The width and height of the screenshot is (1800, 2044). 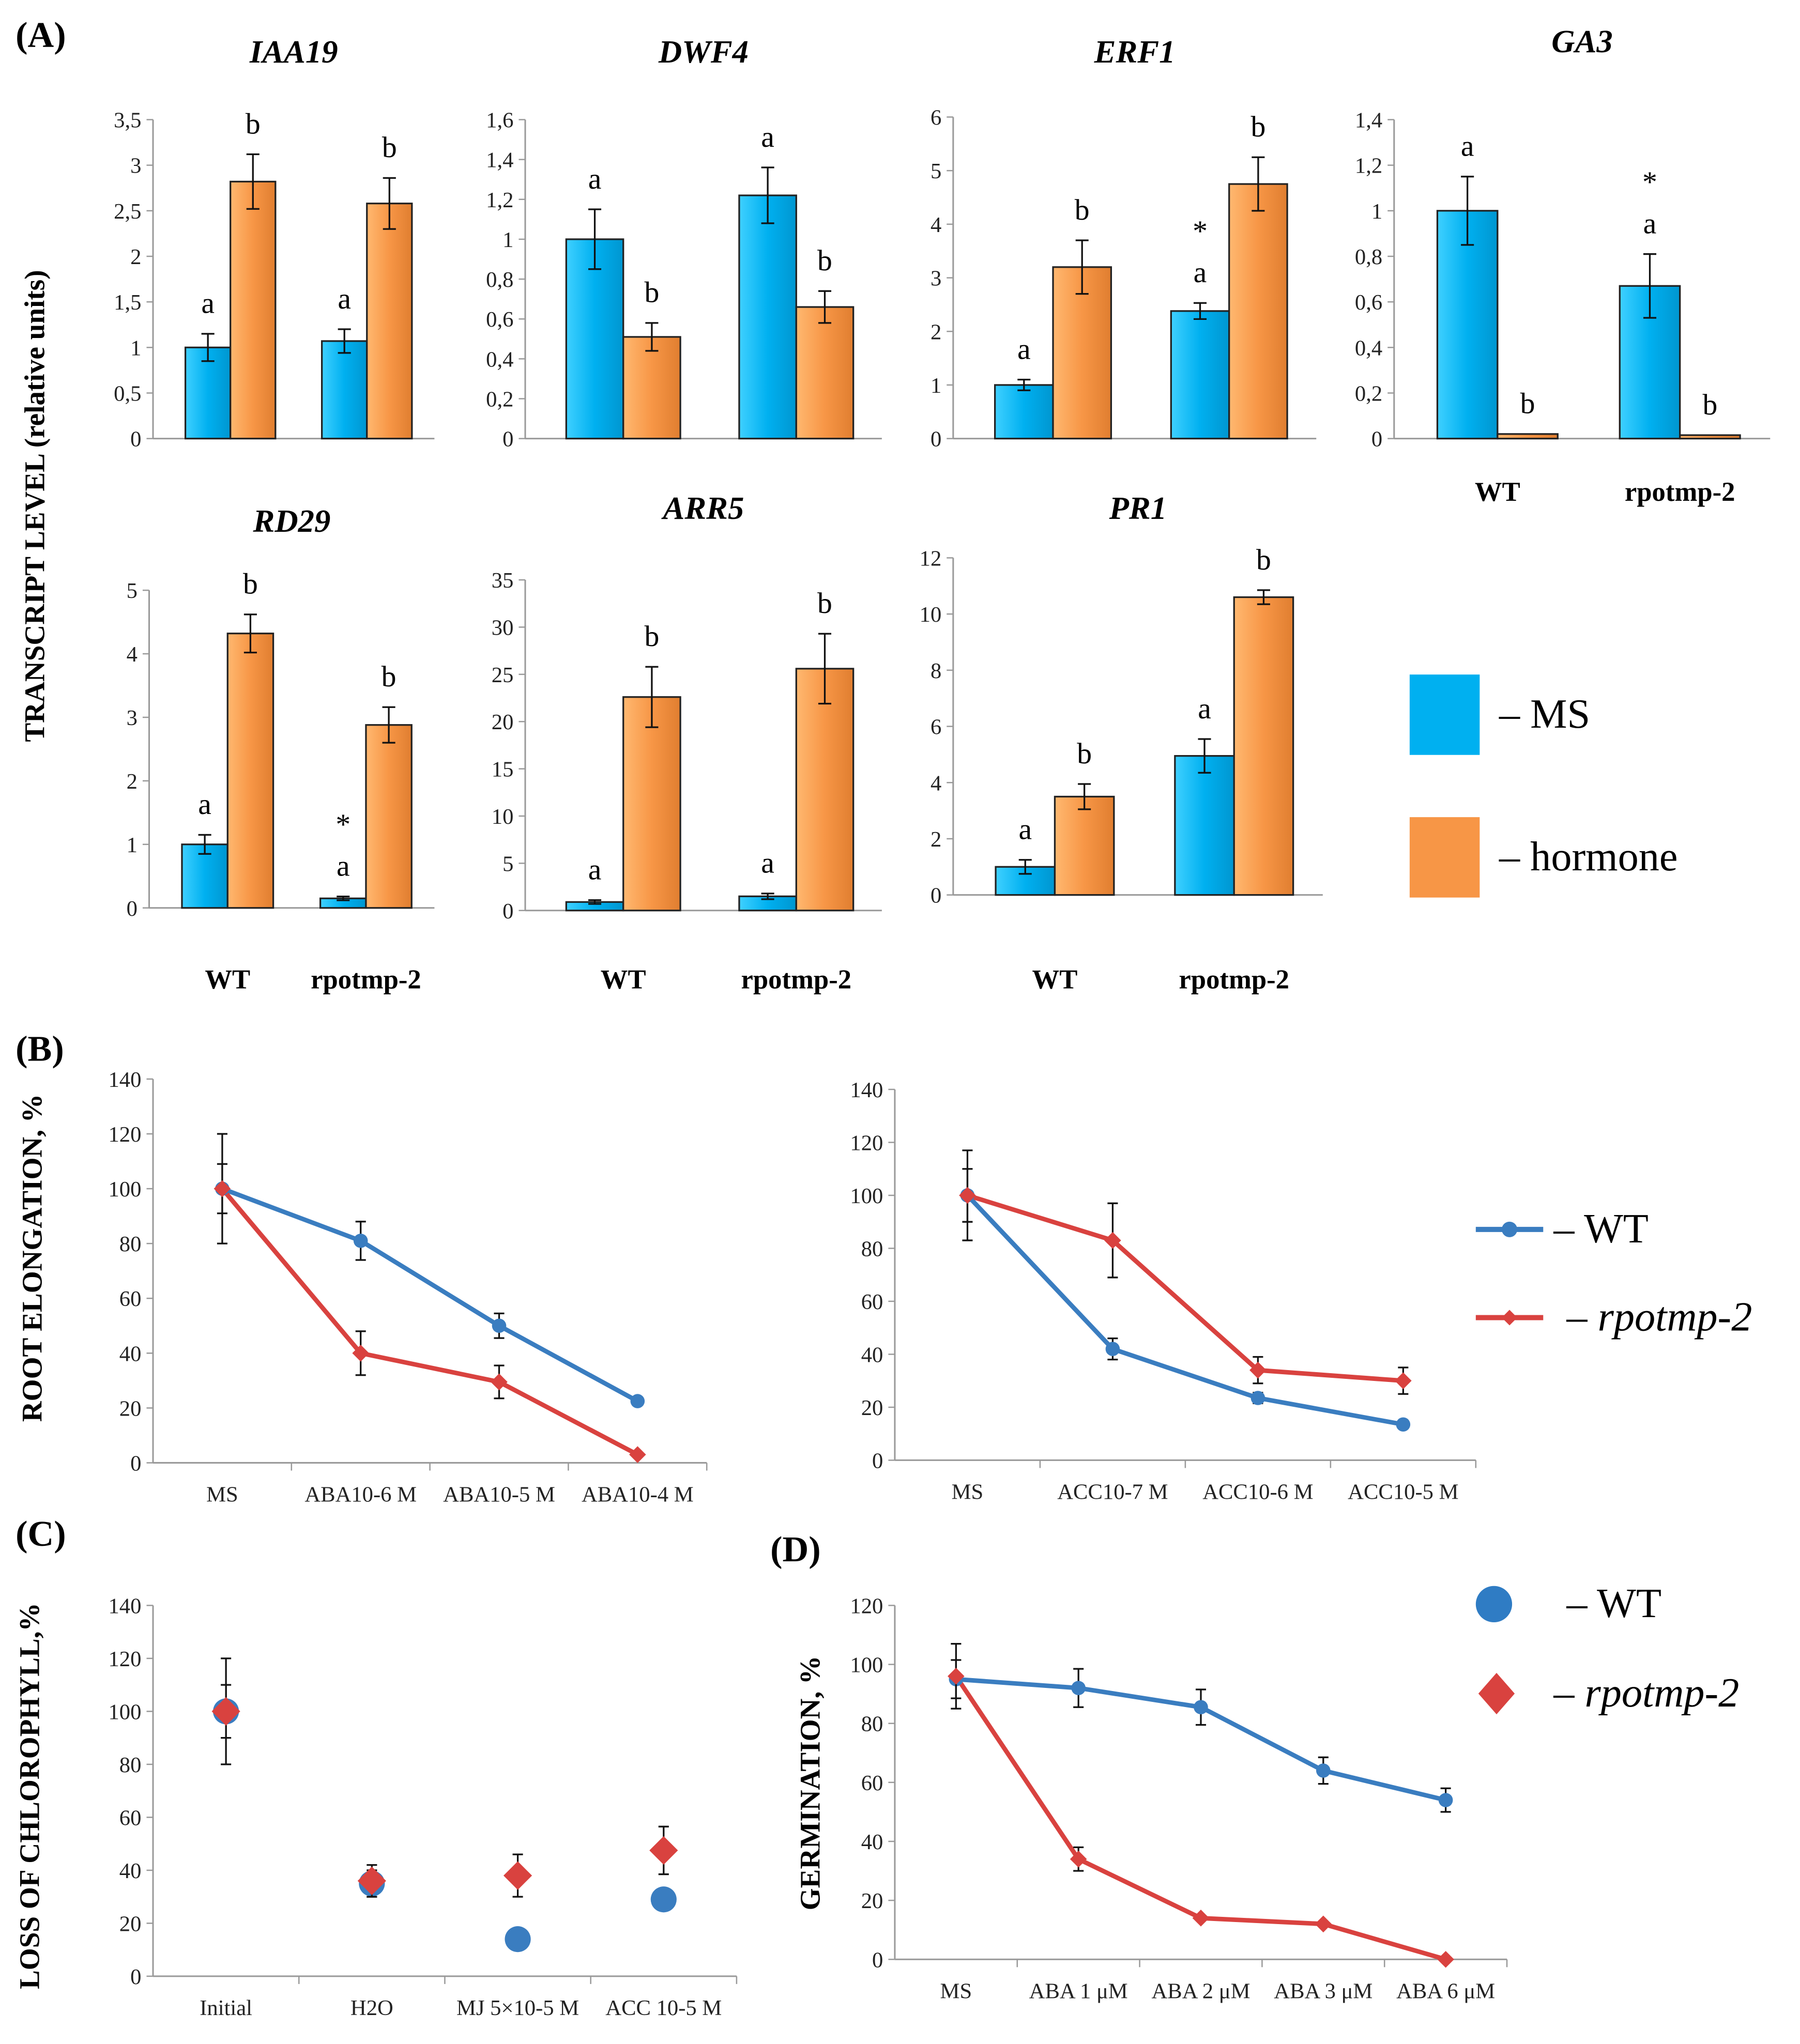 I want to click on legend-label-hormone: – hormone, so click(x=1588, y=857).